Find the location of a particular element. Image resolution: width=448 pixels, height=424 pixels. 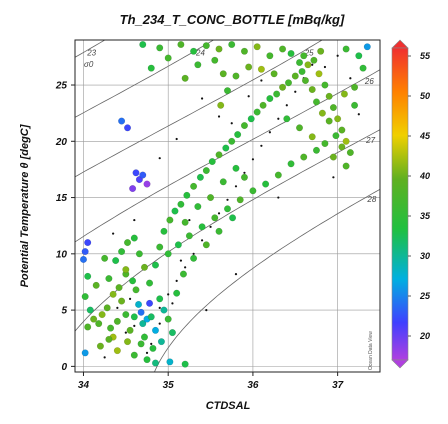

colorbar-tick-label: 35 is located at coordinates (425, 216).